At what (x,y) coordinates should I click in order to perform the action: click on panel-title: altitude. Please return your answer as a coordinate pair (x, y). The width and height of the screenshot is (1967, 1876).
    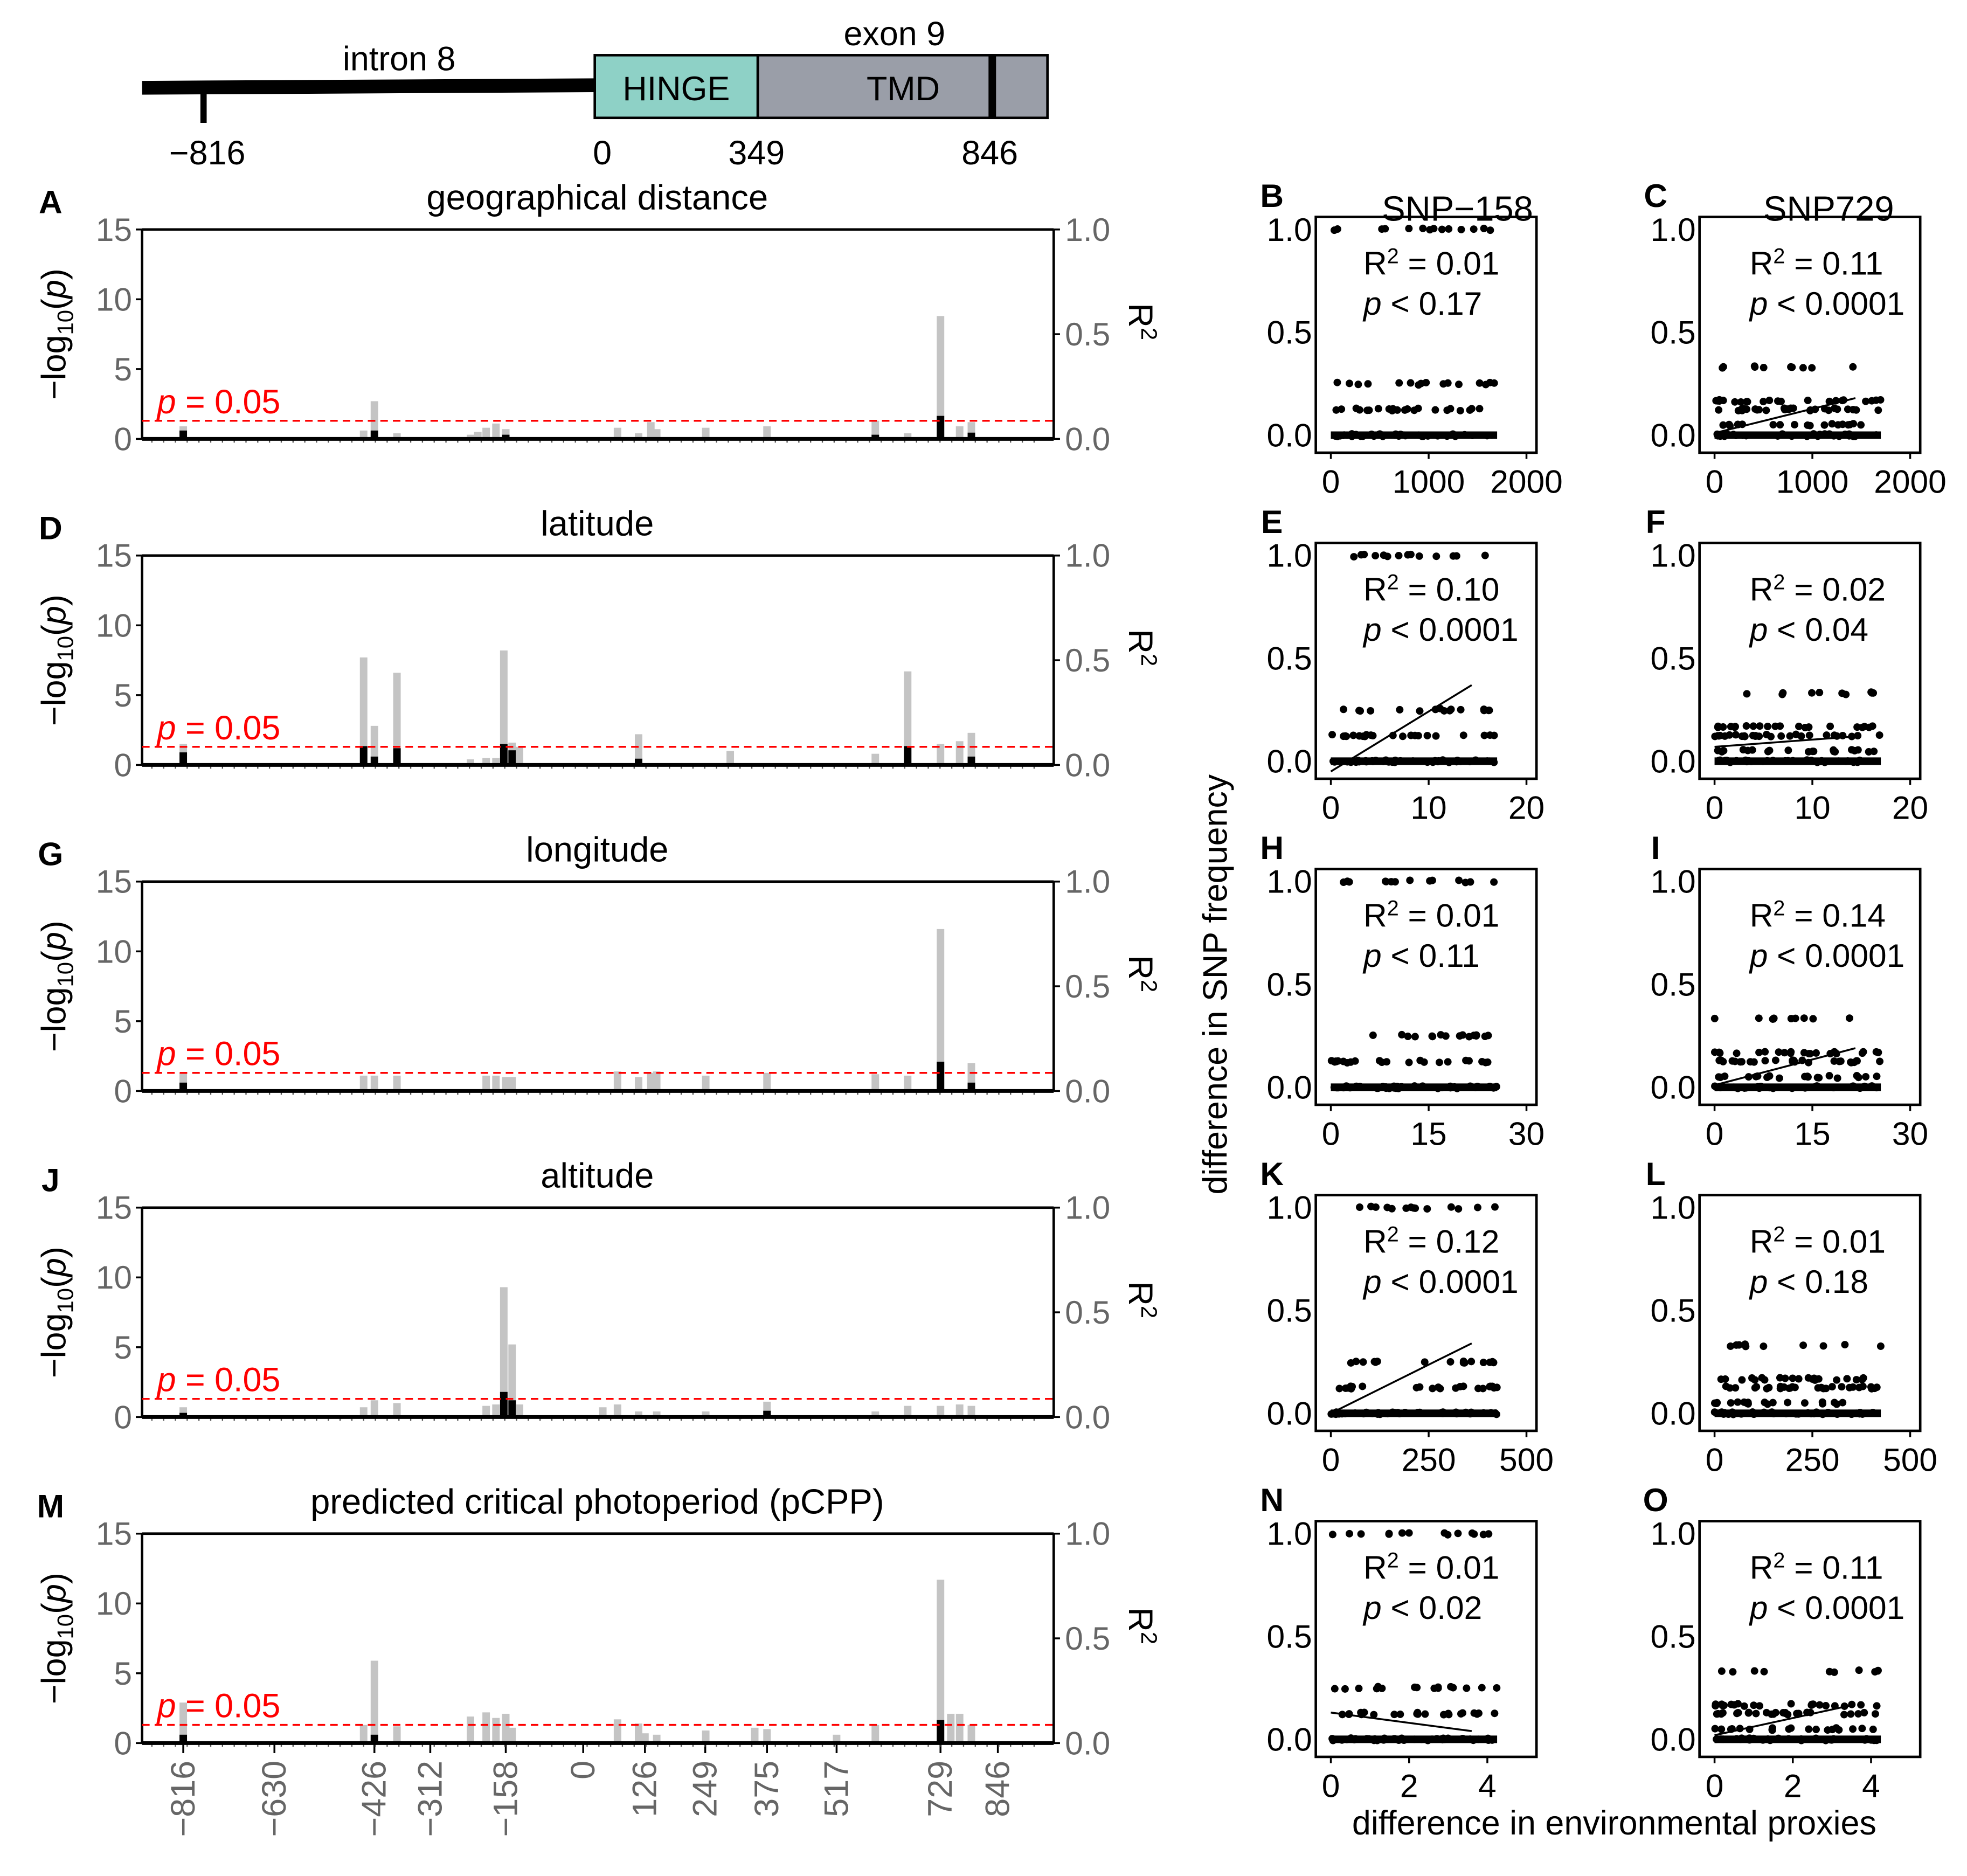
    Looking at the image, I should click on (597, 1175).